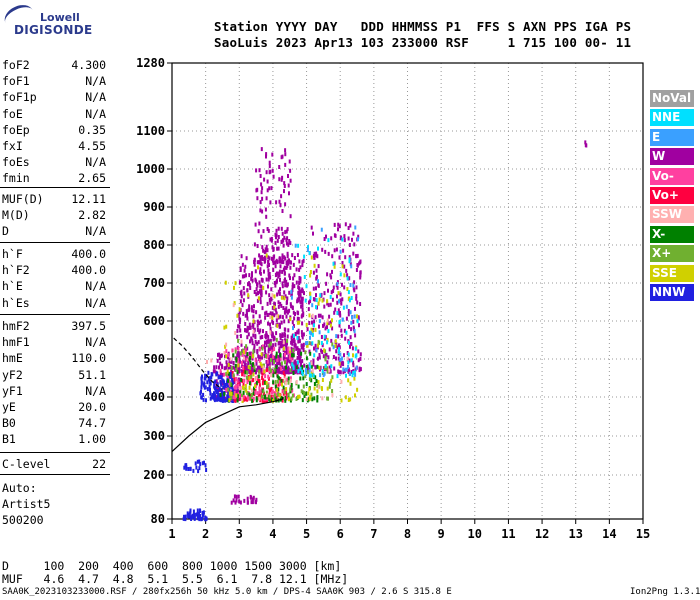 The height and width of the screenshot is (600, 700). I want to click on param-name: hmE, so click(12, 358).